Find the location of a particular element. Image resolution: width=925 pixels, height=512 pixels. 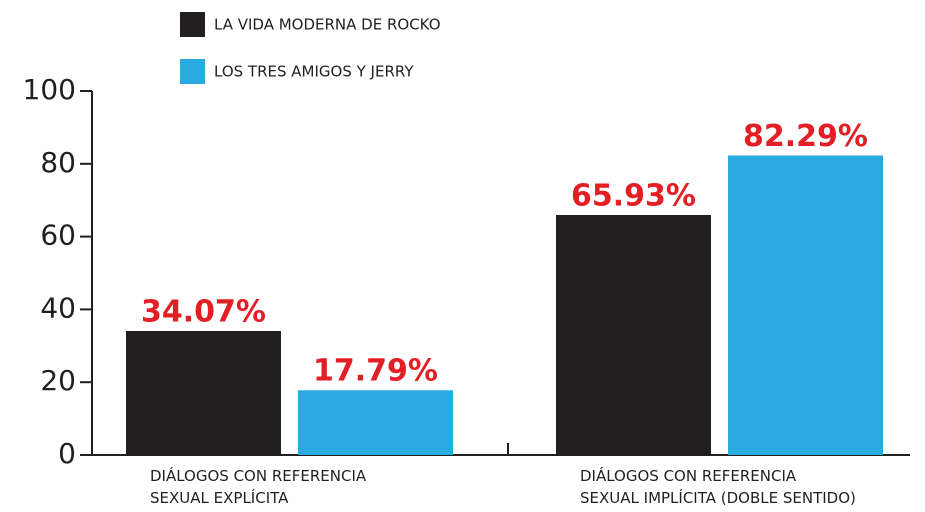

y-tick-label: 80 is located at coordinates (58, 162).